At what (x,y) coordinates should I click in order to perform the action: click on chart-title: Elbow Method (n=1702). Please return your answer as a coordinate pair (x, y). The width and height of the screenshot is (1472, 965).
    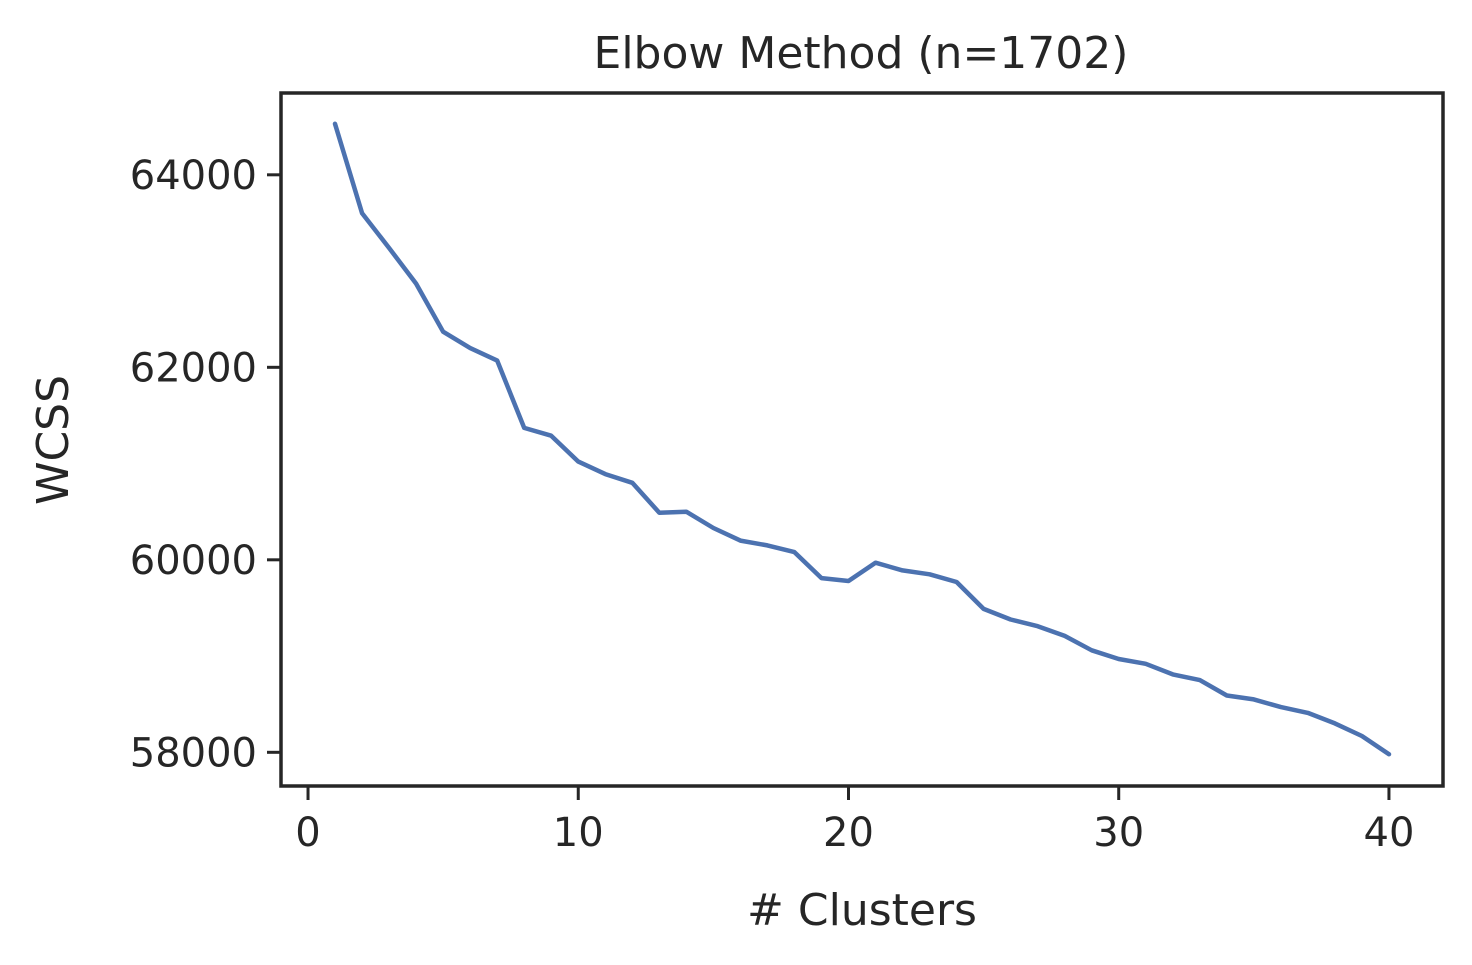
    Looking at the image, I should click on (861, 53).